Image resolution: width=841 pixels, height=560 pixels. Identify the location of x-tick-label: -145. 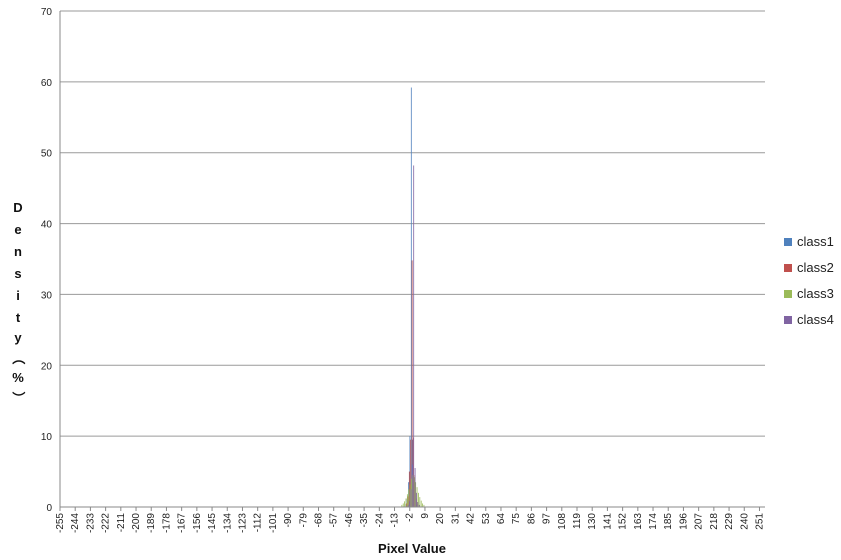
(212, 523).